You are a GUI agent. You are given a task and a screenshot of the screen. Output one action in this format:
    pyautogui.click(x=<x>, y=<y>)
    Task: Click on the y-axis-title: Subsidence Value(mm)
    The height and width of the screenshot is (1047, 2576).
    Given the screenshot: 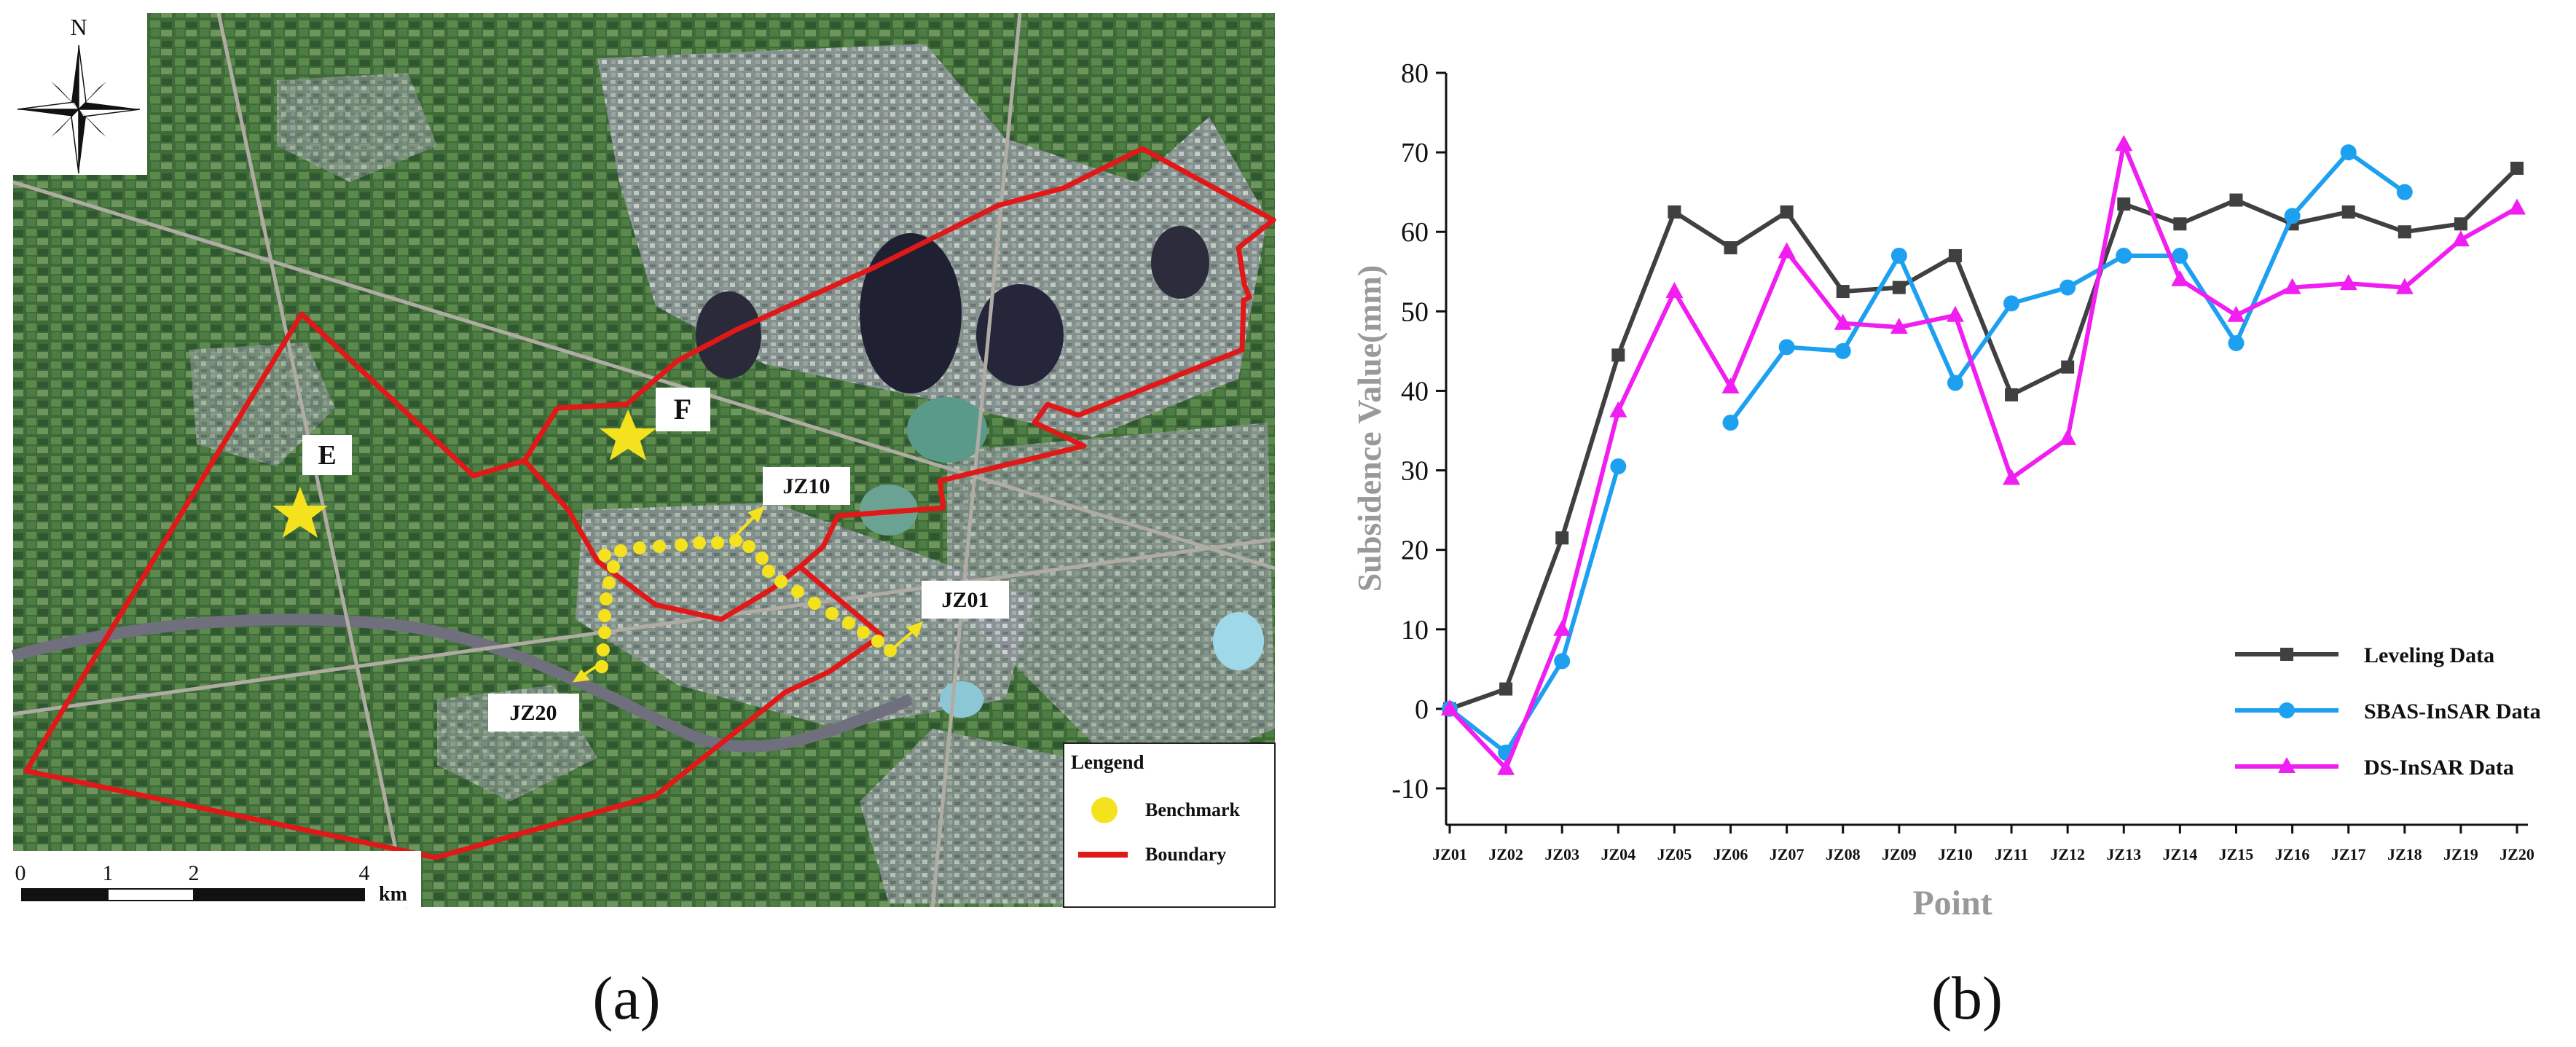 What is the action you would take?
    pyautogui.click(x=1369, y=428)
    